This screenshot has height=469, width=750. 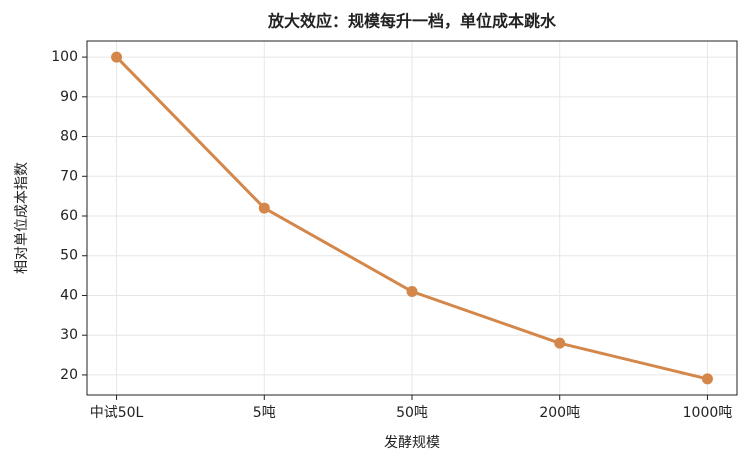 What do you see at coordinates (22, 218) in the screenshot?
I see `y-axis-label: 相对单位成本指数` at bounding box center [22, 218].